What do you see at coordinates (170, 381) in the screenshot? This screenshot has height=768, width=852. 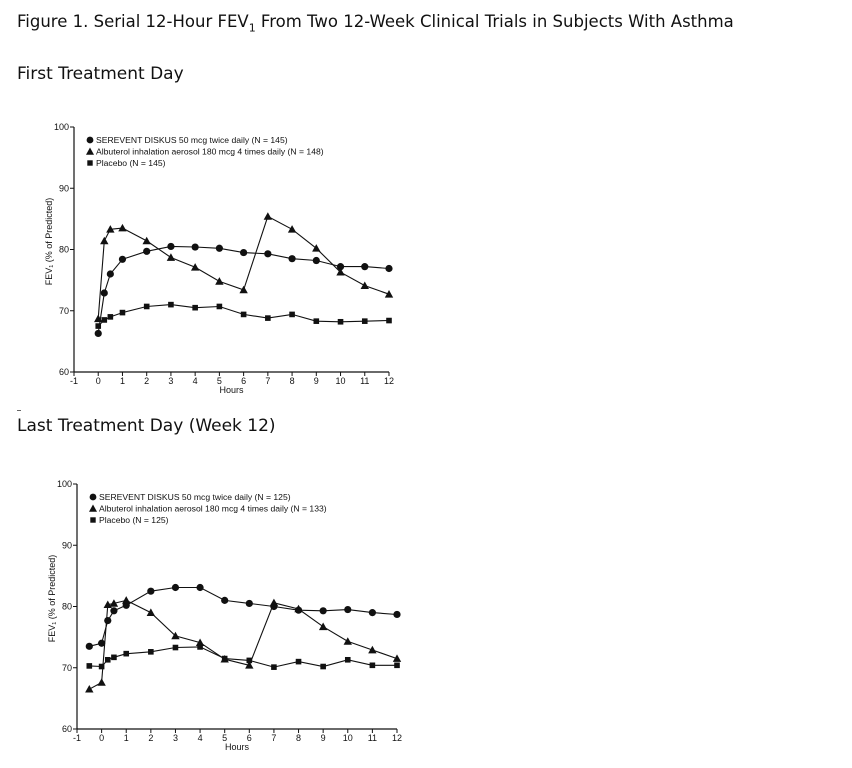 I see `x-tick-label: 3` at bounding box center [170, 381].